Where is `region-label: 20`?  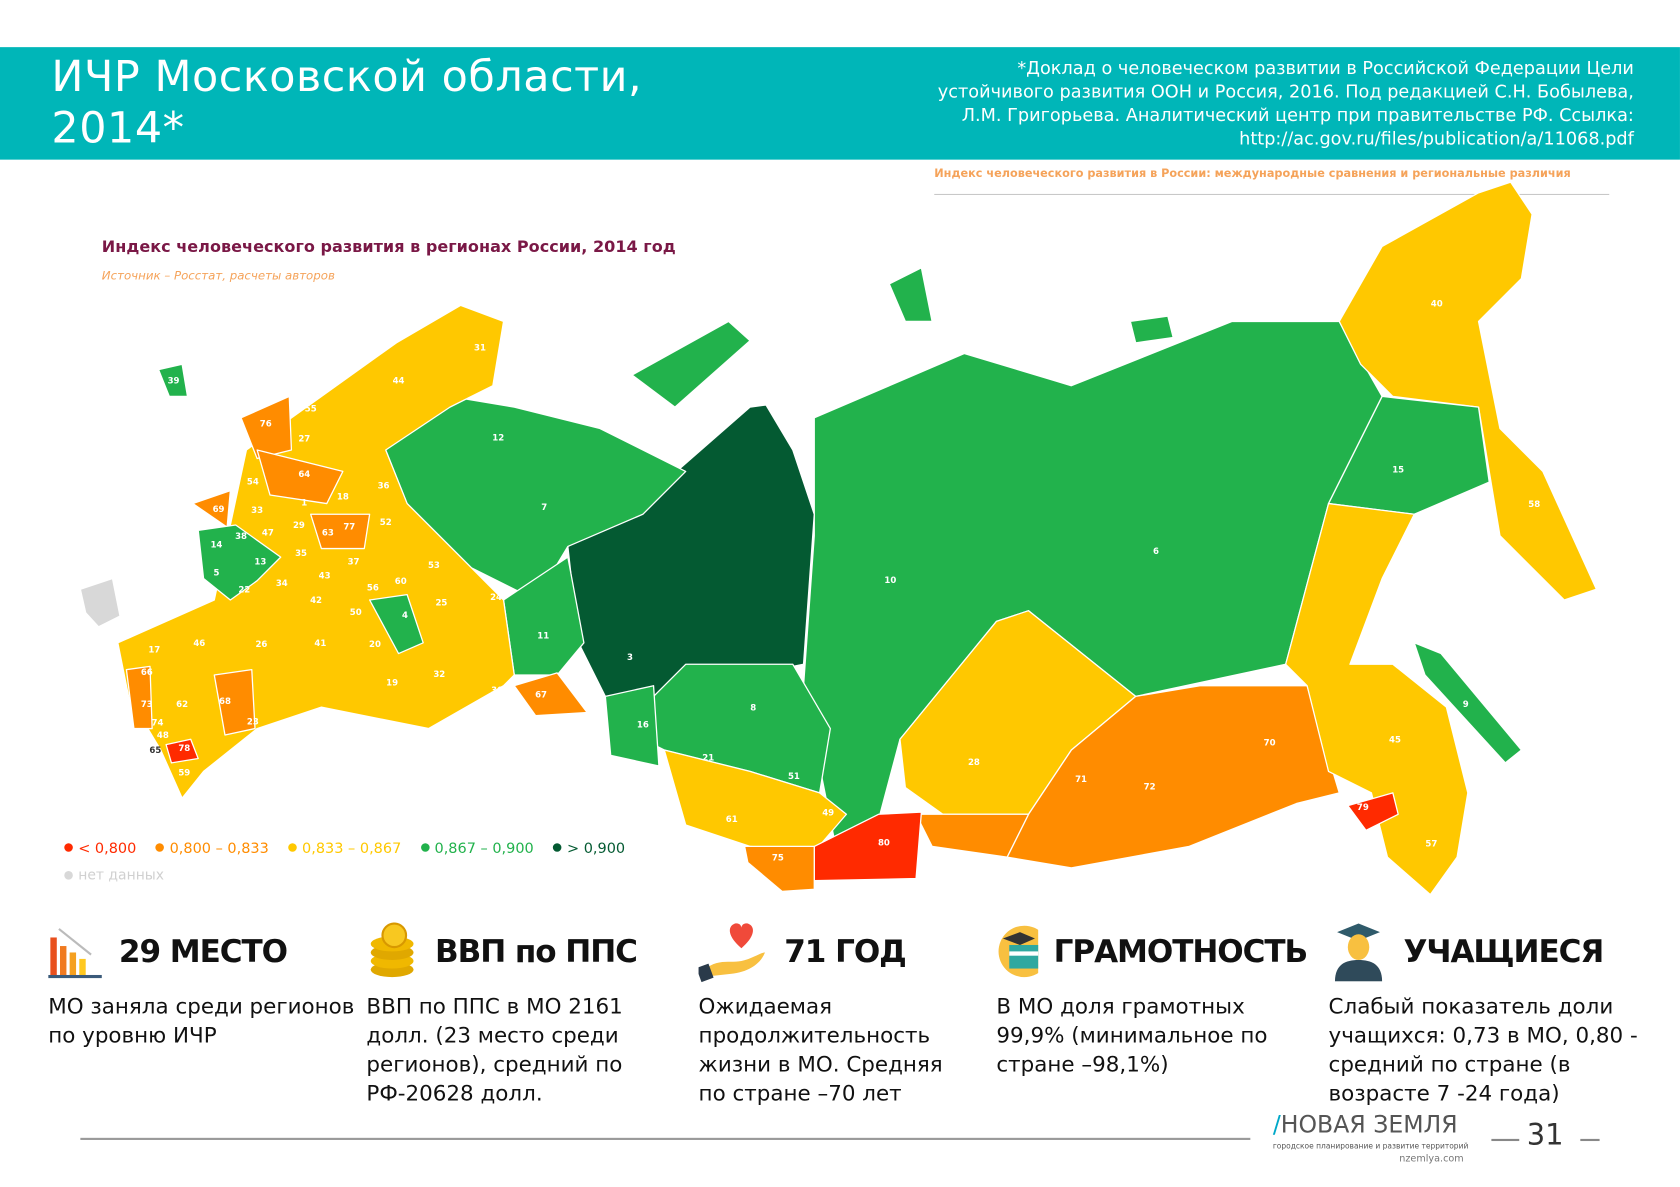 region-label: 20 is located at coordinates (375, 645).